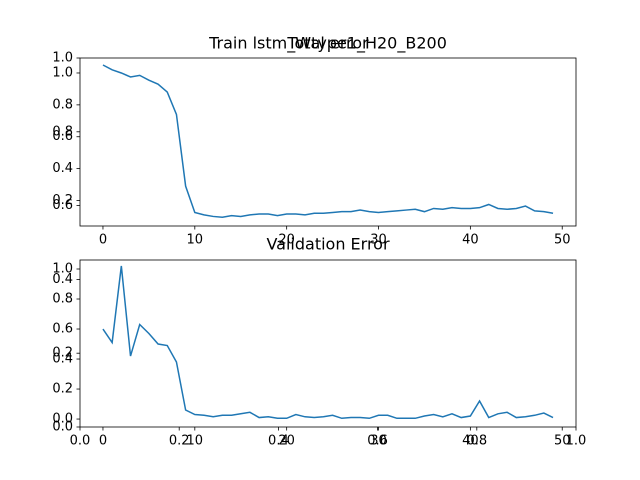 Image resolution: width=640 pixels, height=480 pixels. What do you see at coordinates (576, 441) in the screenshot?
I see `x-tick-label: 1.0` at bounding box center [576, 441].